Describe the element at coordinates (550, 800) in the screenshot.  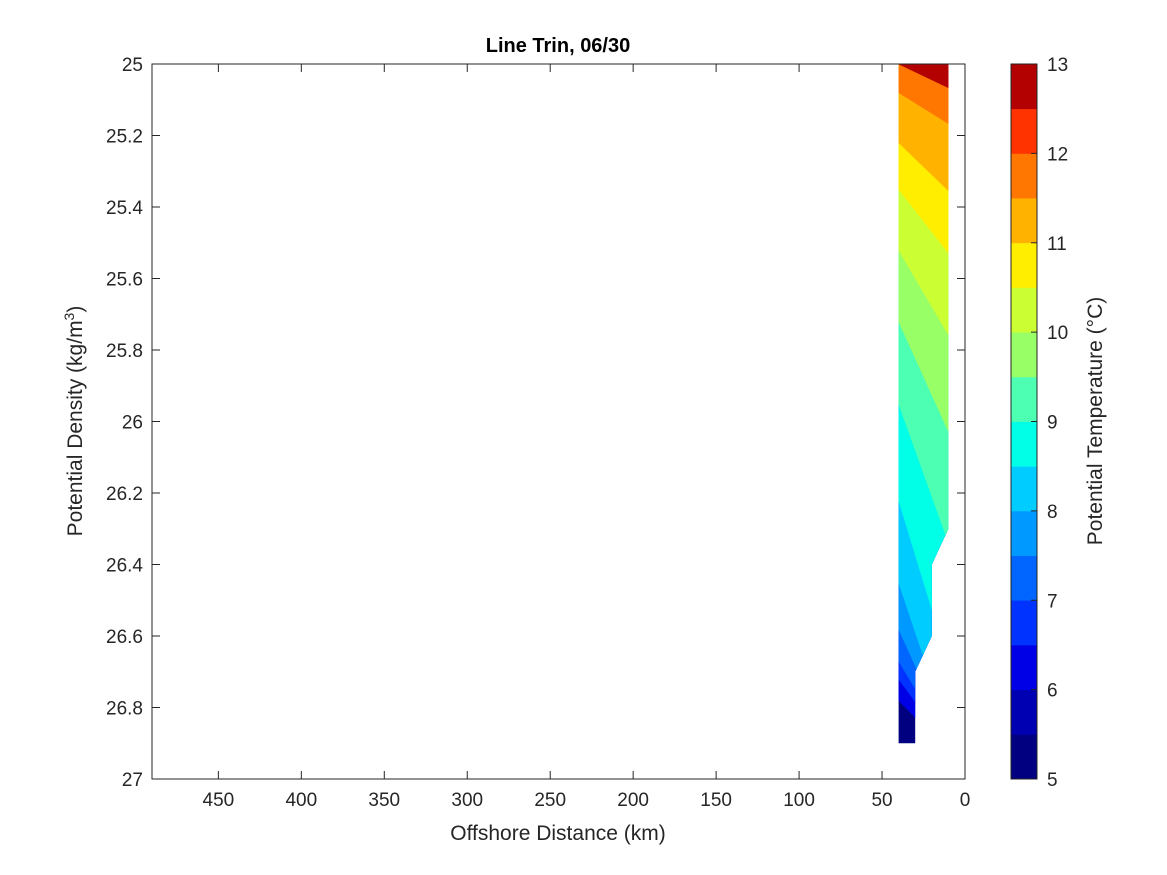
I see `x-tick-label: 250` at that location.